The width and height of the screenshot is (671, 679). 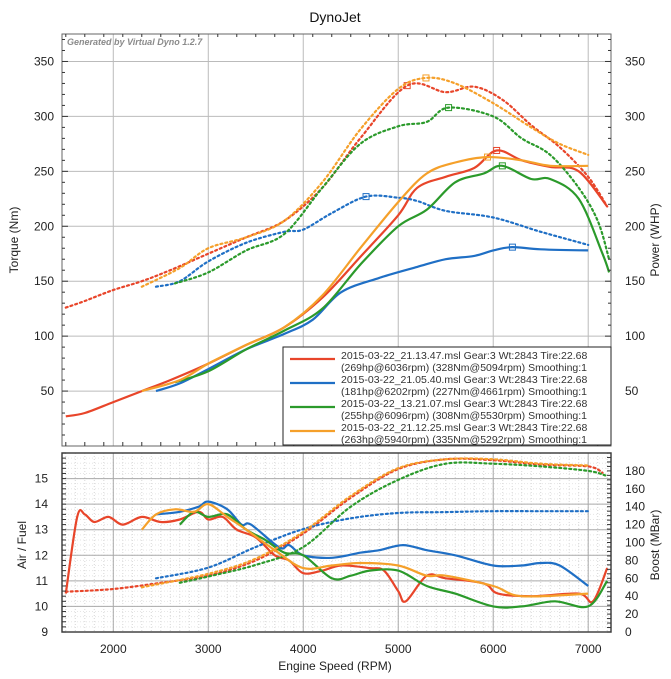 I want to click on power-axis-label: Power (WHP), so click(x=655, y=239).